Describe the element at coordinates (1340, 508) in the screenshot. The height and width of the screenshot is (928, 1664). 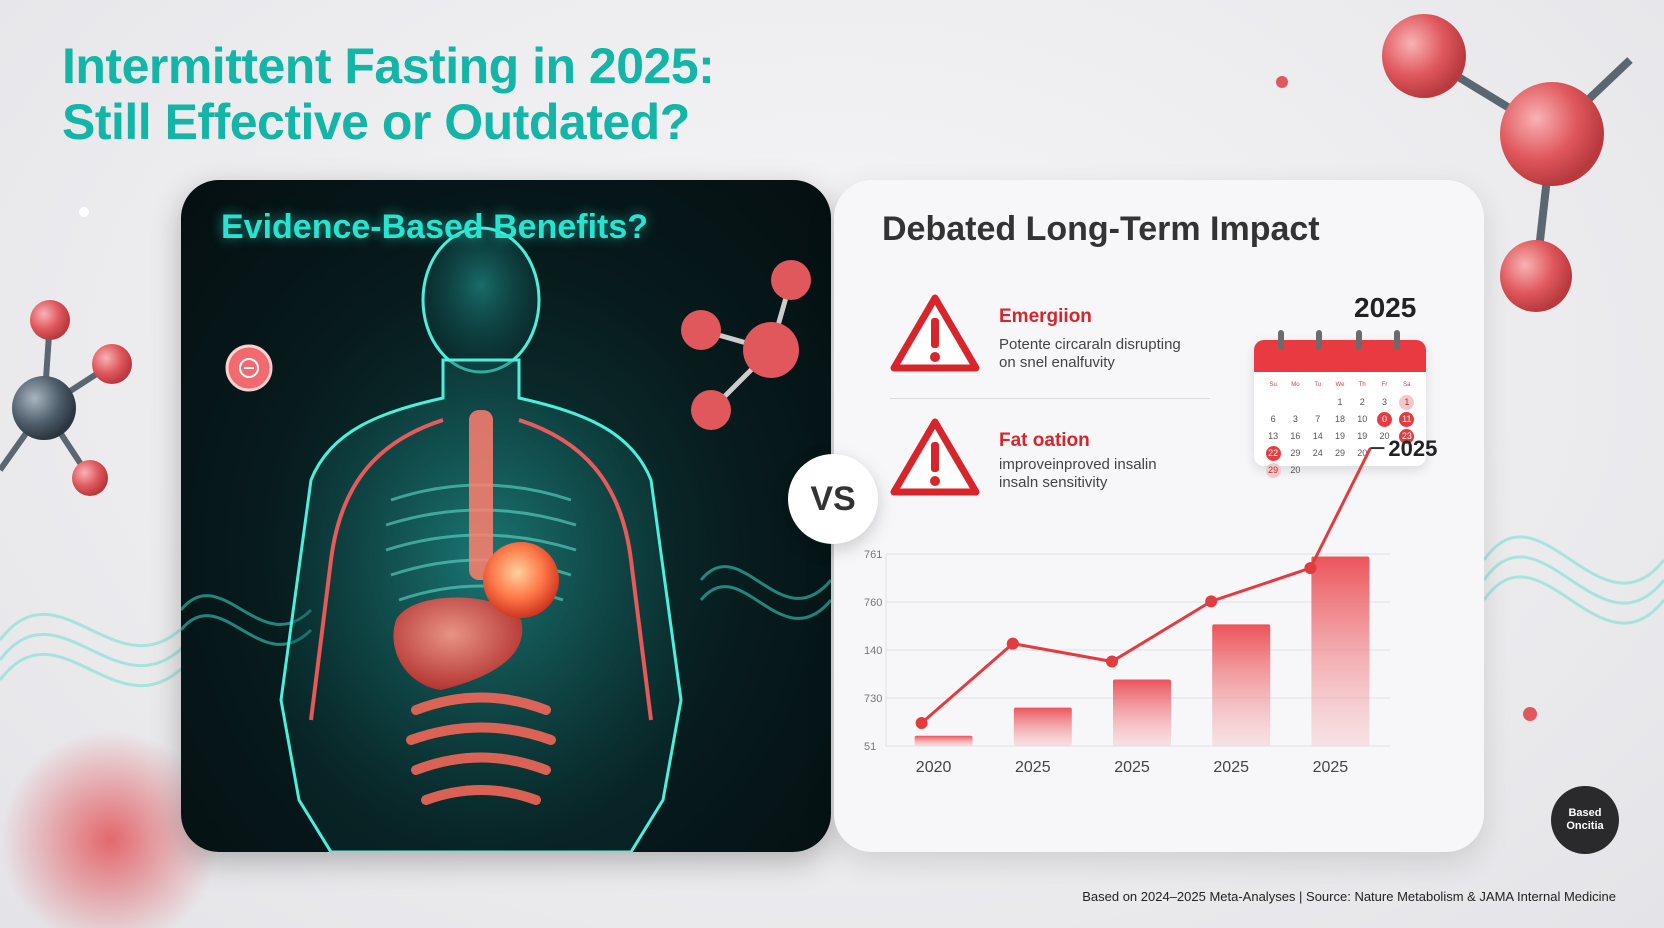
I see `annotation-leader` at that location.